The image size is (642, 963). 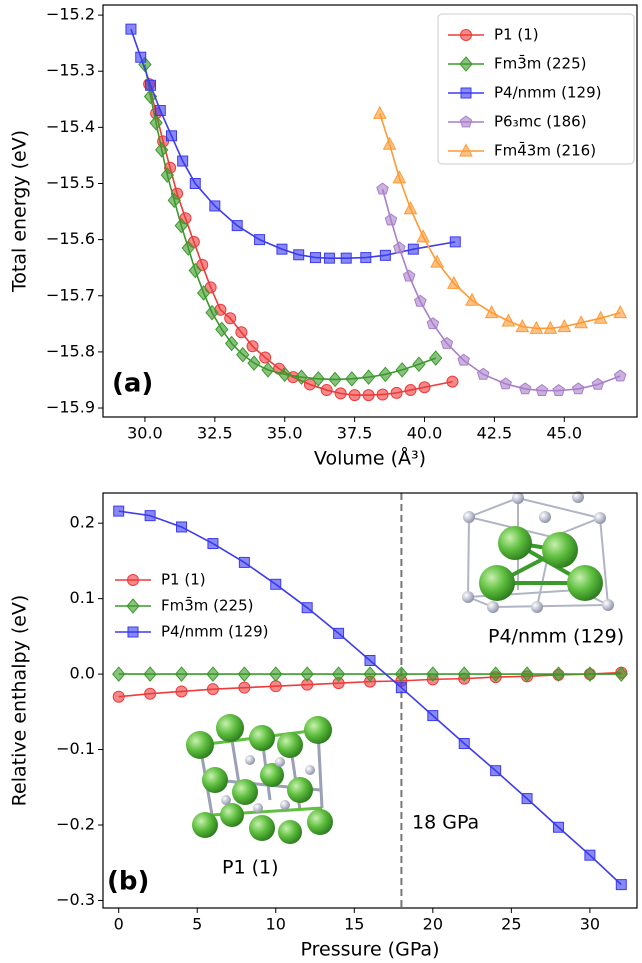 What do you see at coordinates (197, 924) in the screenshot?
I see `x-tick-label: 5` at bounding box center [197, 924].